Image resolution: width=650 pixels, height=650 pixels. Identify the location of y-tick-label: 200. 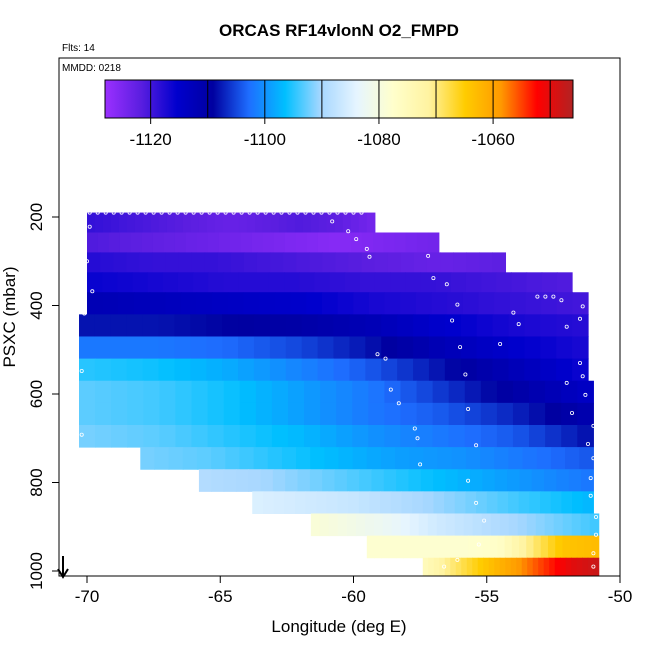
(36, 217).